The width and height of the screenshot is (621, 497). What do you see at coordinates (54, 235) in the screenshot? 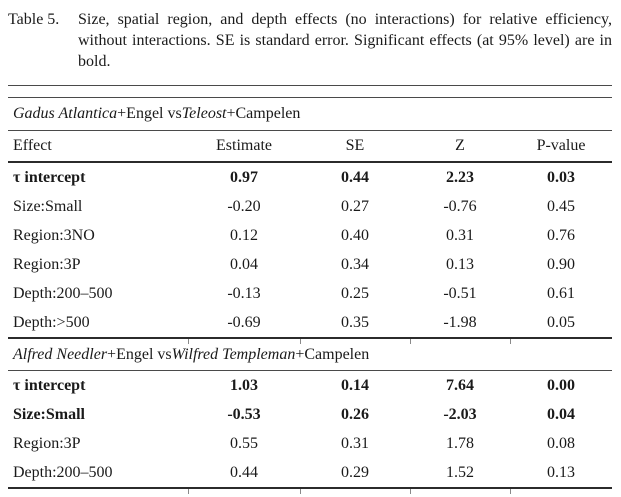
I see `cell-effect: Region:3NO` at bounding box center [54, 235].